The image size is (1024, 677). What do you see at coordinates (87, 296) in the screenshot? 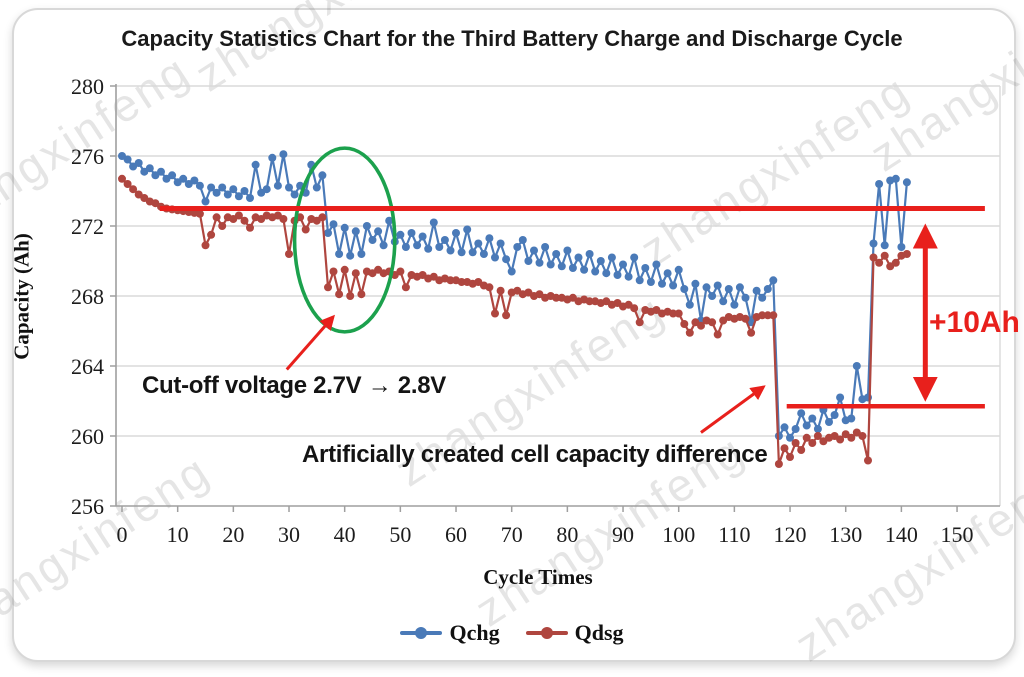
I see `y-tick-label: 268` at bounding box center [87, 296].